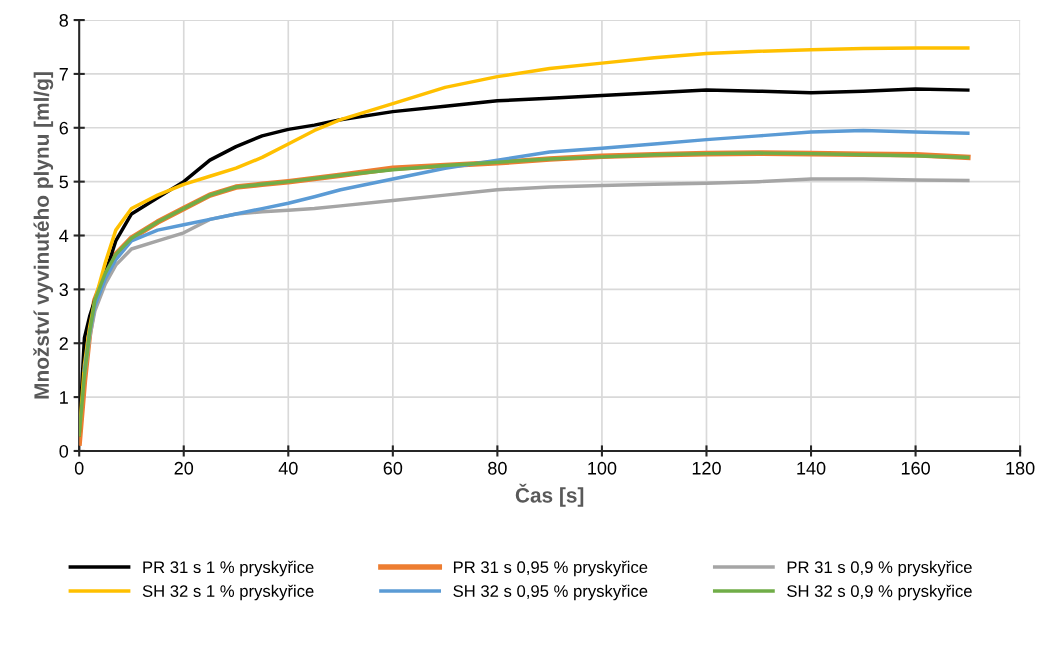 The image size is (1042, 647). What do you see at coordinates (64, 236) in the screenshot?
I see `y-tick-label: 4` at bounding box center [64, 236].